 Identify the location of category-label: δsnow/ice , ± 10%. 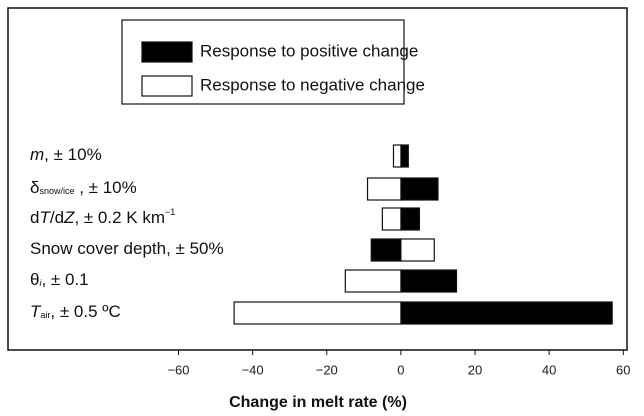
(83, 187).